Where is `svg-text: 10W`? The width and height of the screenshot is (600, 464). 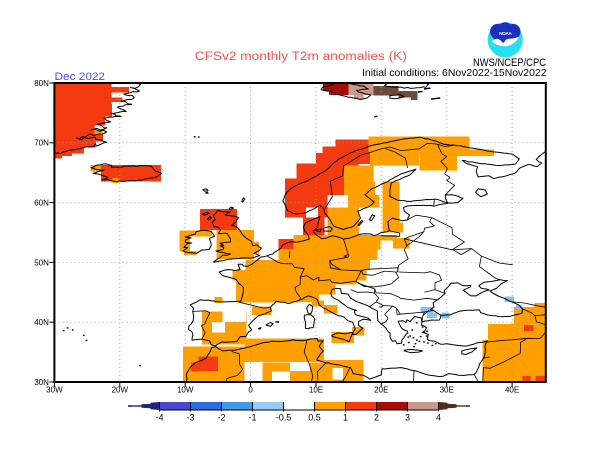 svg-text: 10W is located at coordinates (185, 390).